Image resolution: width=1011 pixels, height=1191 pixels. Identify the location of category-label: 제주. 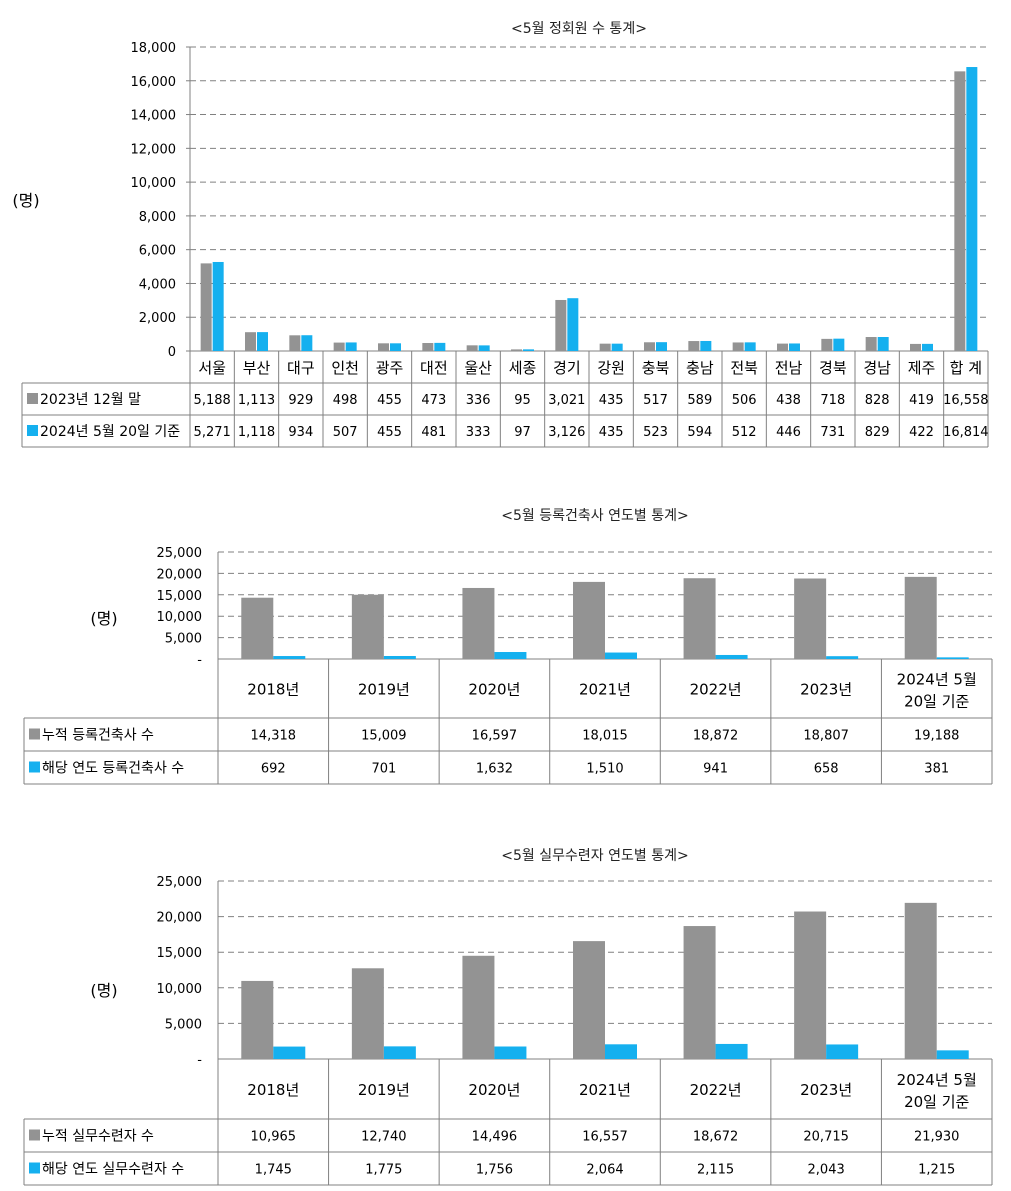
(922, 368).